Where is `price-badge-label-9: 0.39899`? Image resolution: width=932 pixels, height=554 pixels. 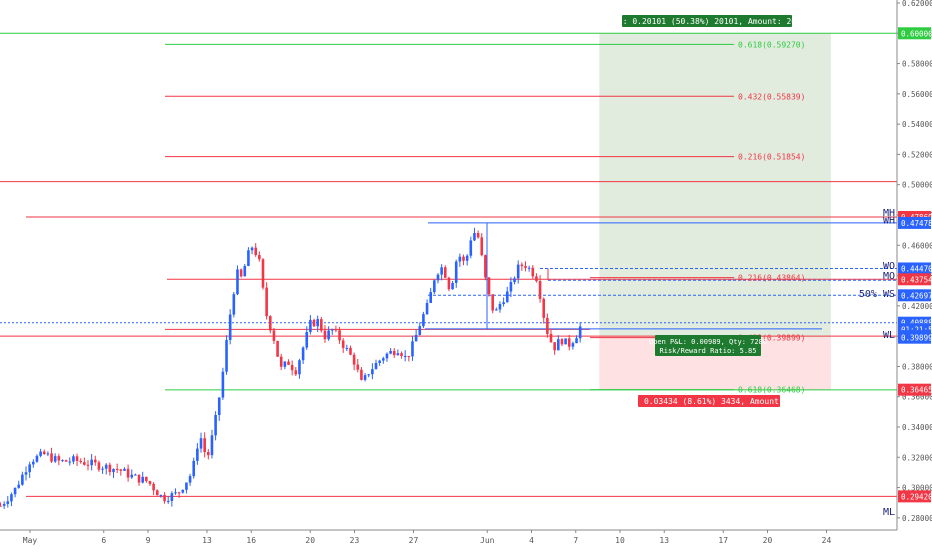 price-badge-label-9: 0.39899 is located at coordinates (916, 338).